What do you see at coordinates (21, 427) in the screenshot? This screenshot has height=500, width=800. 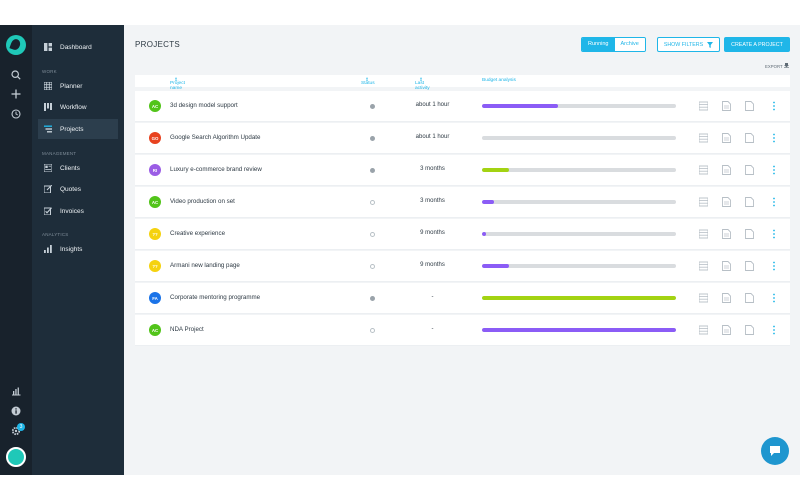 I see `notification-badge: 3` at bounding box center [21, 427].